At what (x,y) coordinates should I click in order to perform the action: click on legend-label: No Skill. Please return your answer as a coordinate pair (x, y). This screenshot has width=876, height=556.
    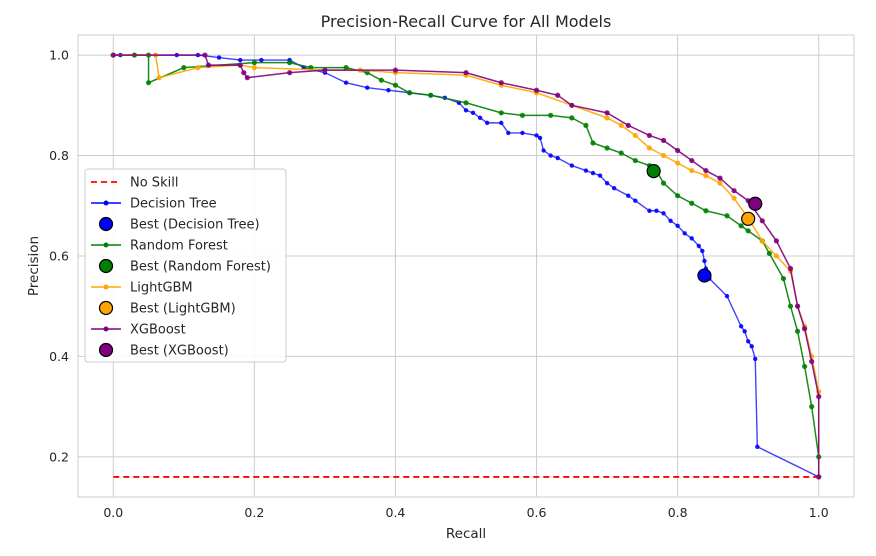
    Looking at the image, I should click on (154, 183).